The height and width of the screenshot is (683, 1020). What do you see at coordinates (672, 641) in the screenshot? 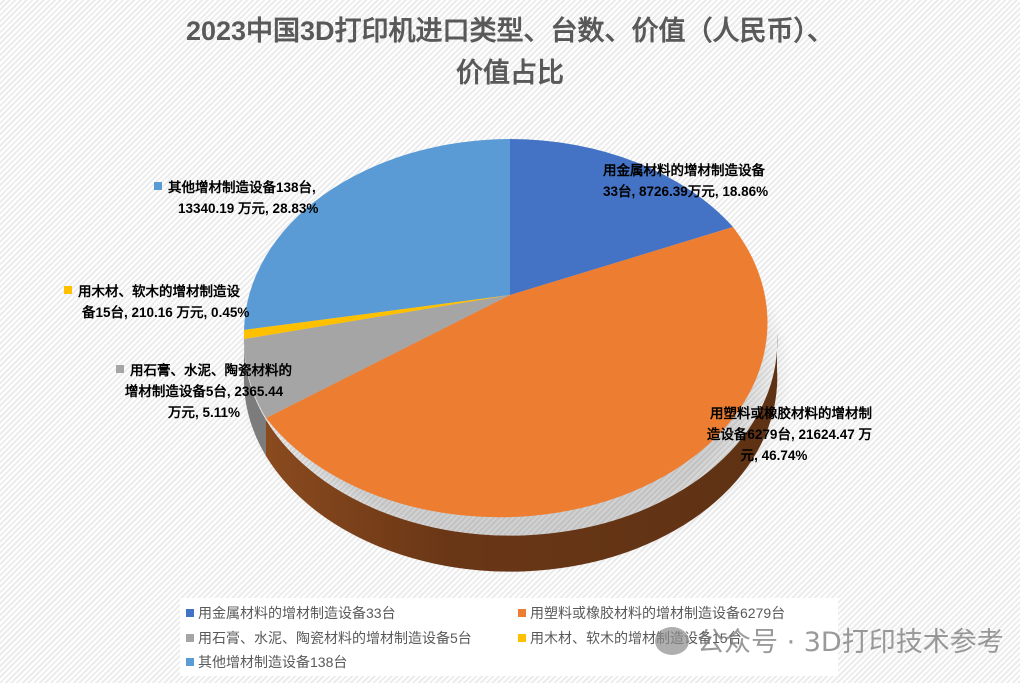
I see `wechat-icon` at bounding box center [672, 641].